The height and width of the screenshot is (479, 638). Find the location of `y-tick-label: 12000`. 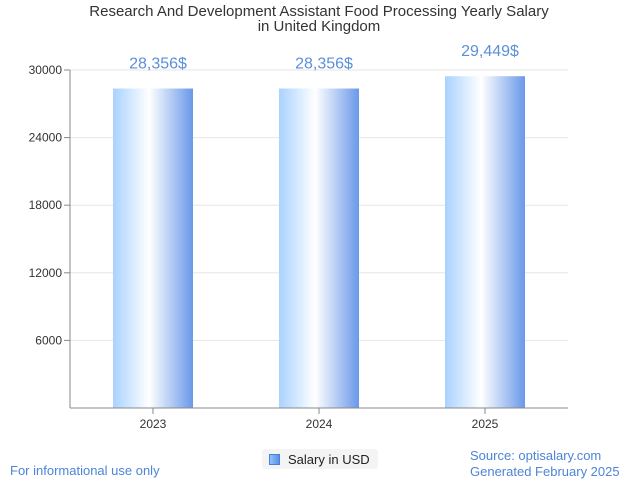

y-tick-label: 12000 is located at coordinates (46, 273).